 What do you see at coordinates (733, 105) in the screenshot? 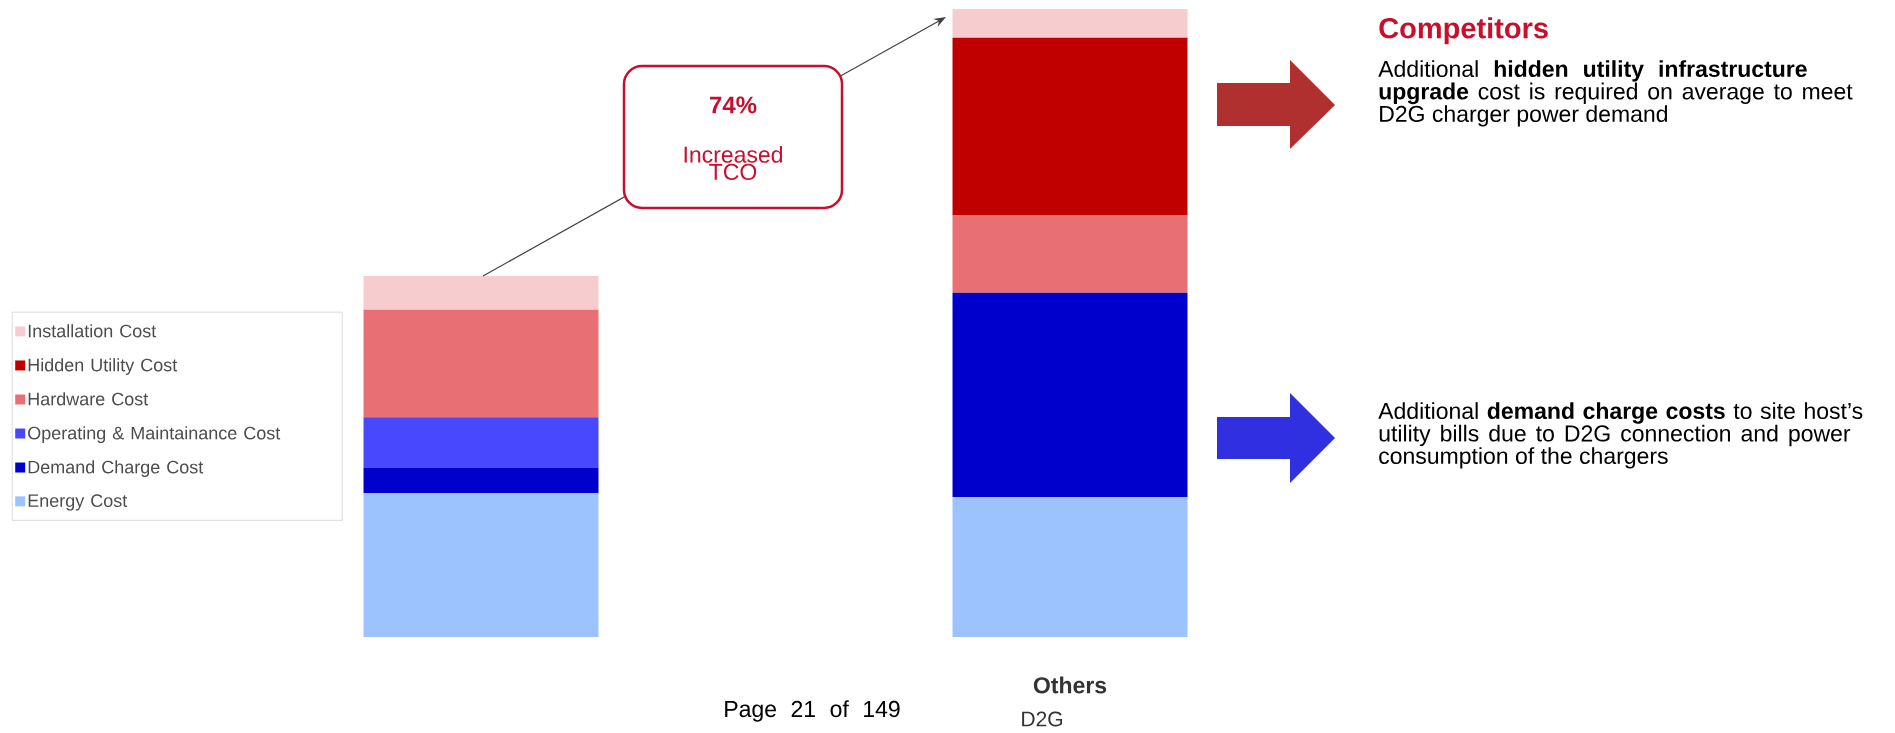
I see `annotation: 74%` at bounding box center [733, 105].